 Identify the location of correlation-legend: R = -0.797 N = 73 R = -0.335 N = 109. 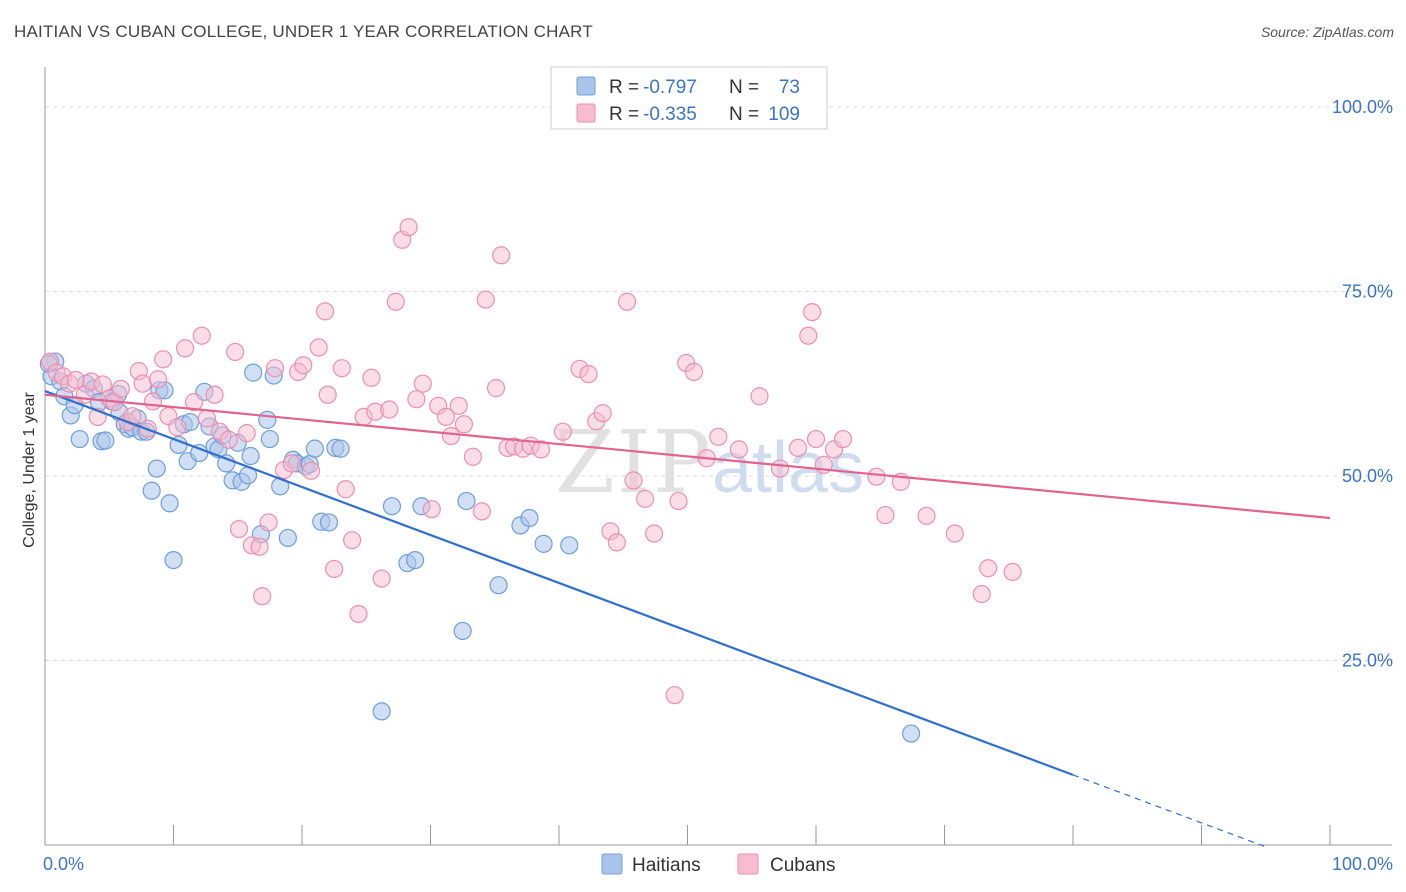
(689, 98).